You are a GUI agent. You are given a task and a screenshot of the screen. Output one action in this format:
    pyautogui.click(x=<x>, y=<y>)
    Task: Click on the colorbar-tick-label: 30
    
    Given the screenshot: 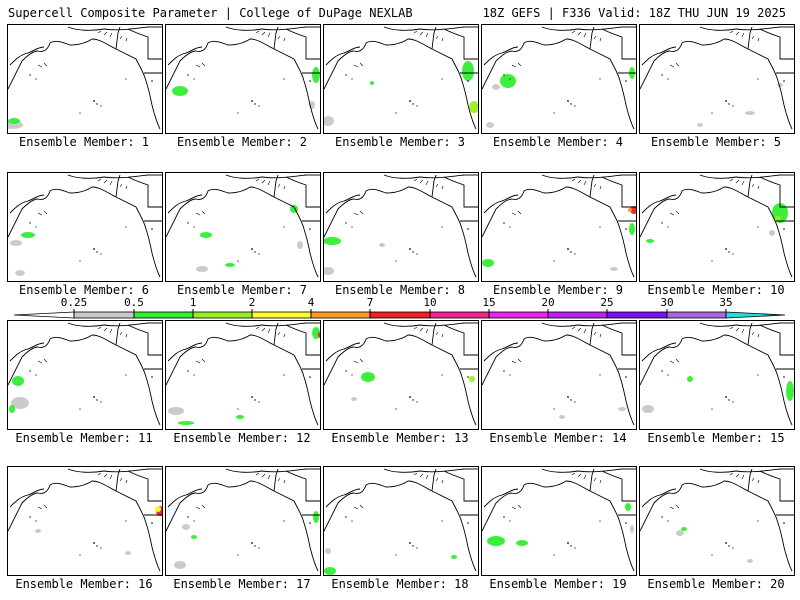 What is the action you would take?
    pyautogui.click(x=667, y=302)
    